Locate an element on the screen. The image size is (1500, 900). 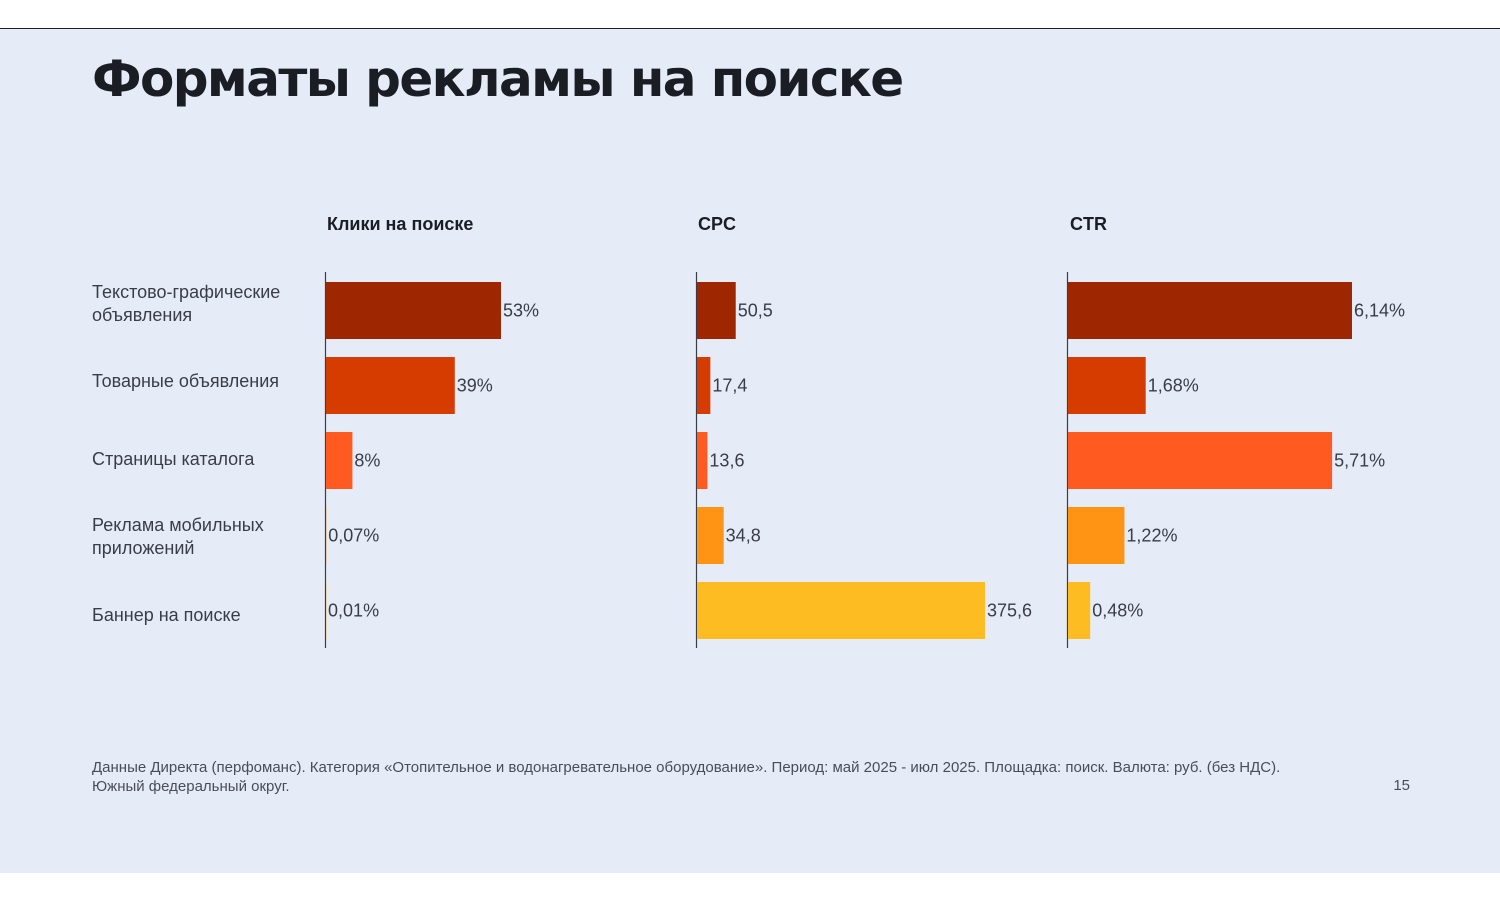
value-label-ctr-2: 5,71% is located at coordinates (1359, 461).